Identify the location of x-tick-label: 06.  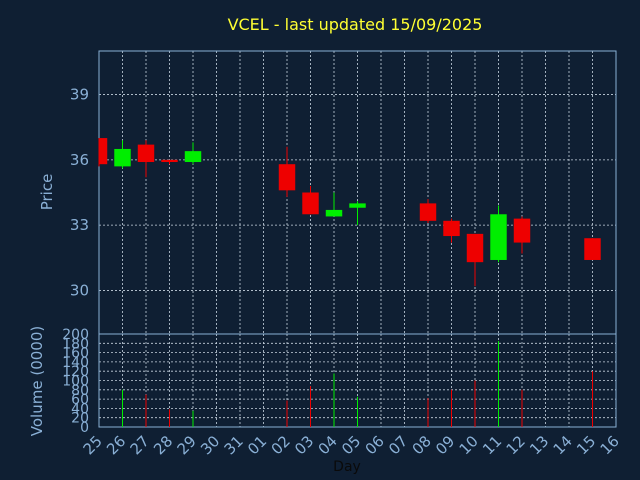
(375, 445).